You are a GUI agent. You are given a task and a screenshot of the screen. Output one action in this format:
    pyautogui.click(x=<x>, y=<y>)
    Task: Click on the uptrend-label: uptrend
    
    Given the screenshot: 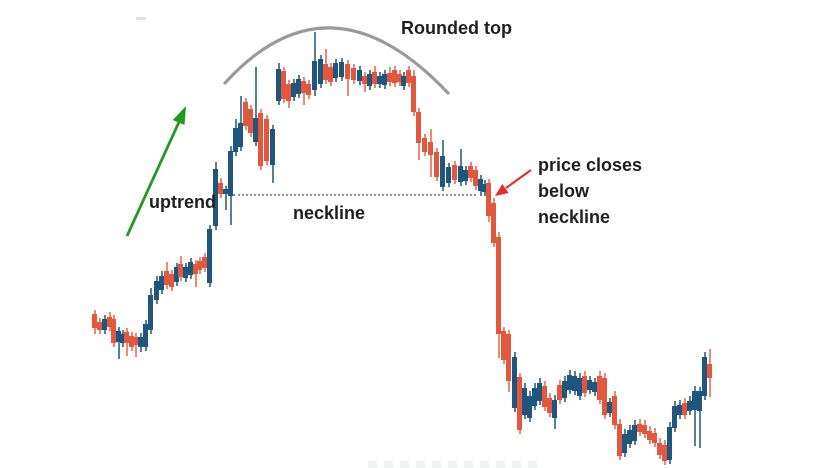 What is the action you would take?
    pyautogui.click(x=182, y=202)
    